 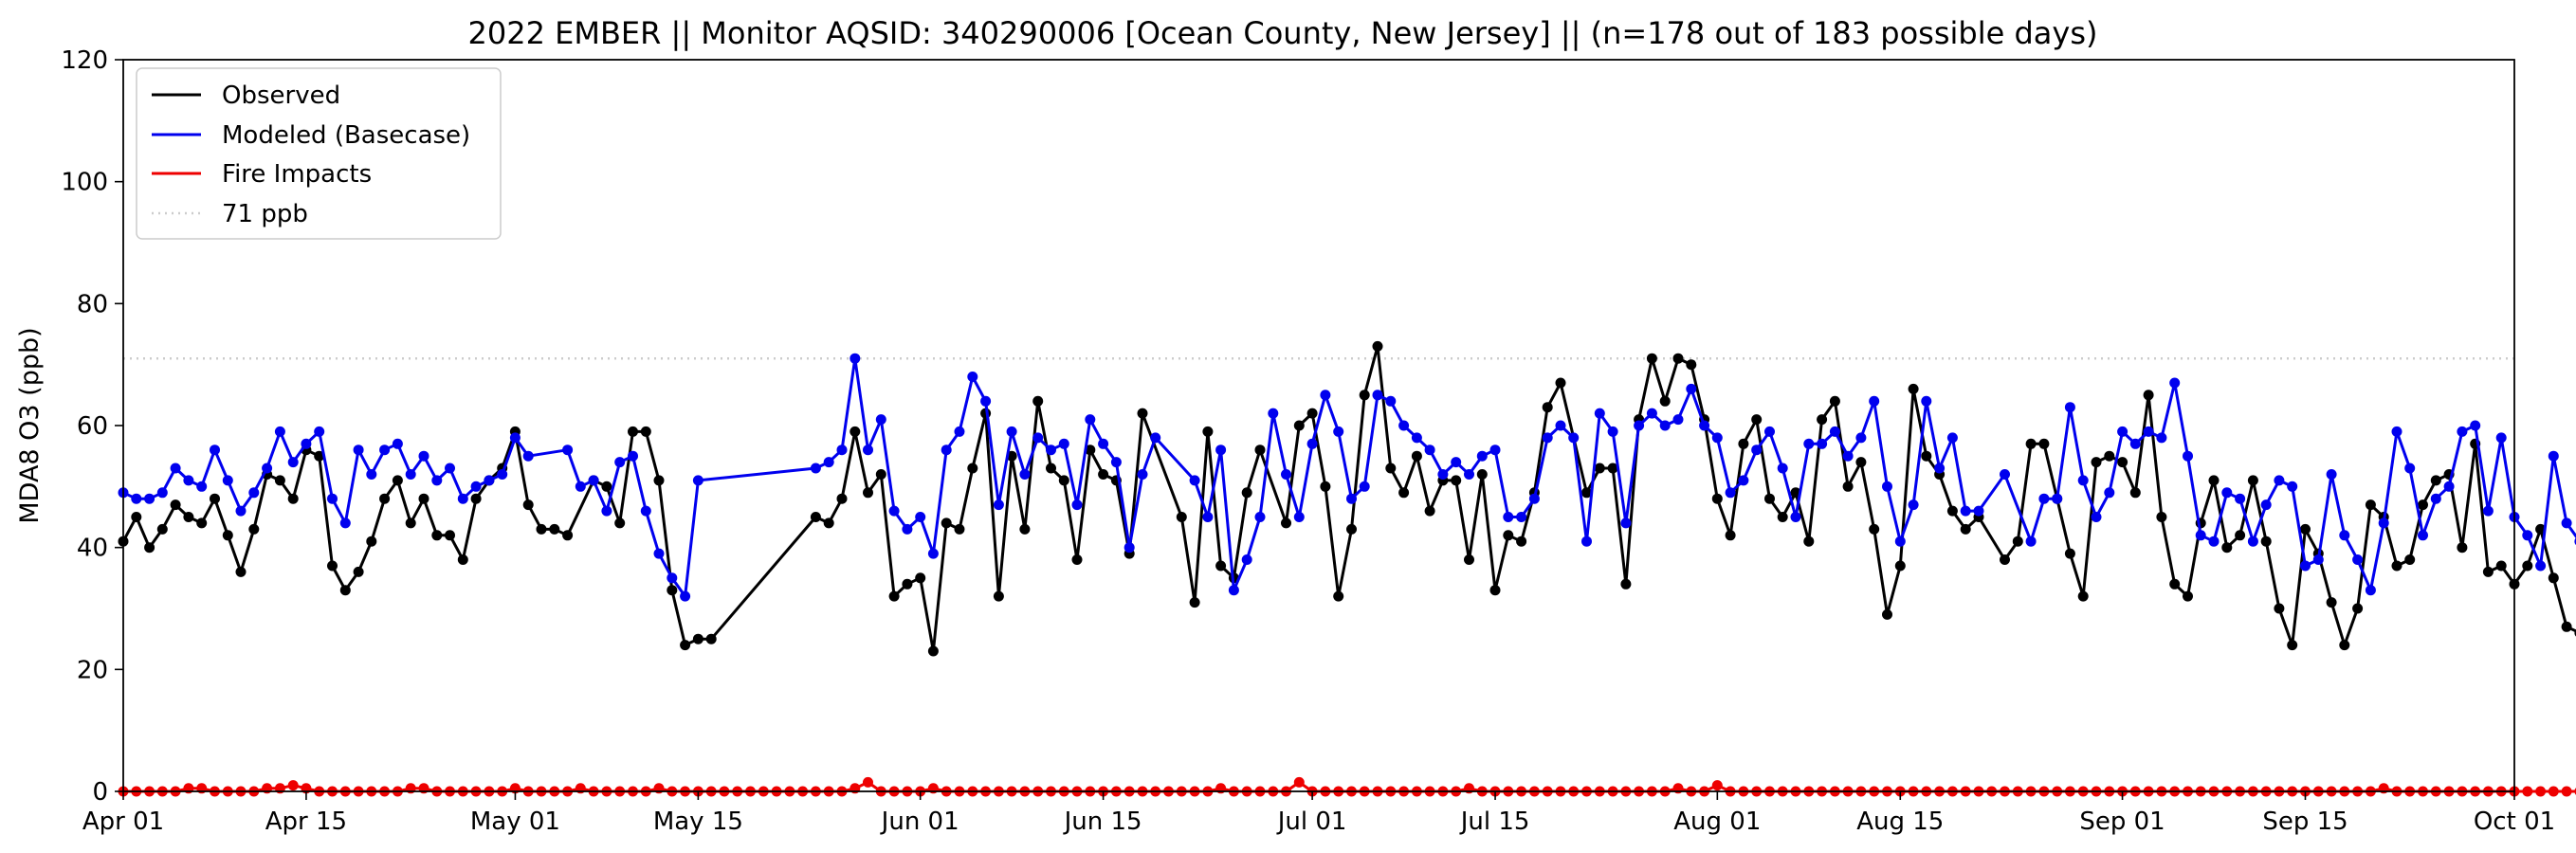 What do you see at coordinates (265, 214) in the screenshot?
I see `legend-label-71ppb: 71 ppb` at bounding box center [265, 214].